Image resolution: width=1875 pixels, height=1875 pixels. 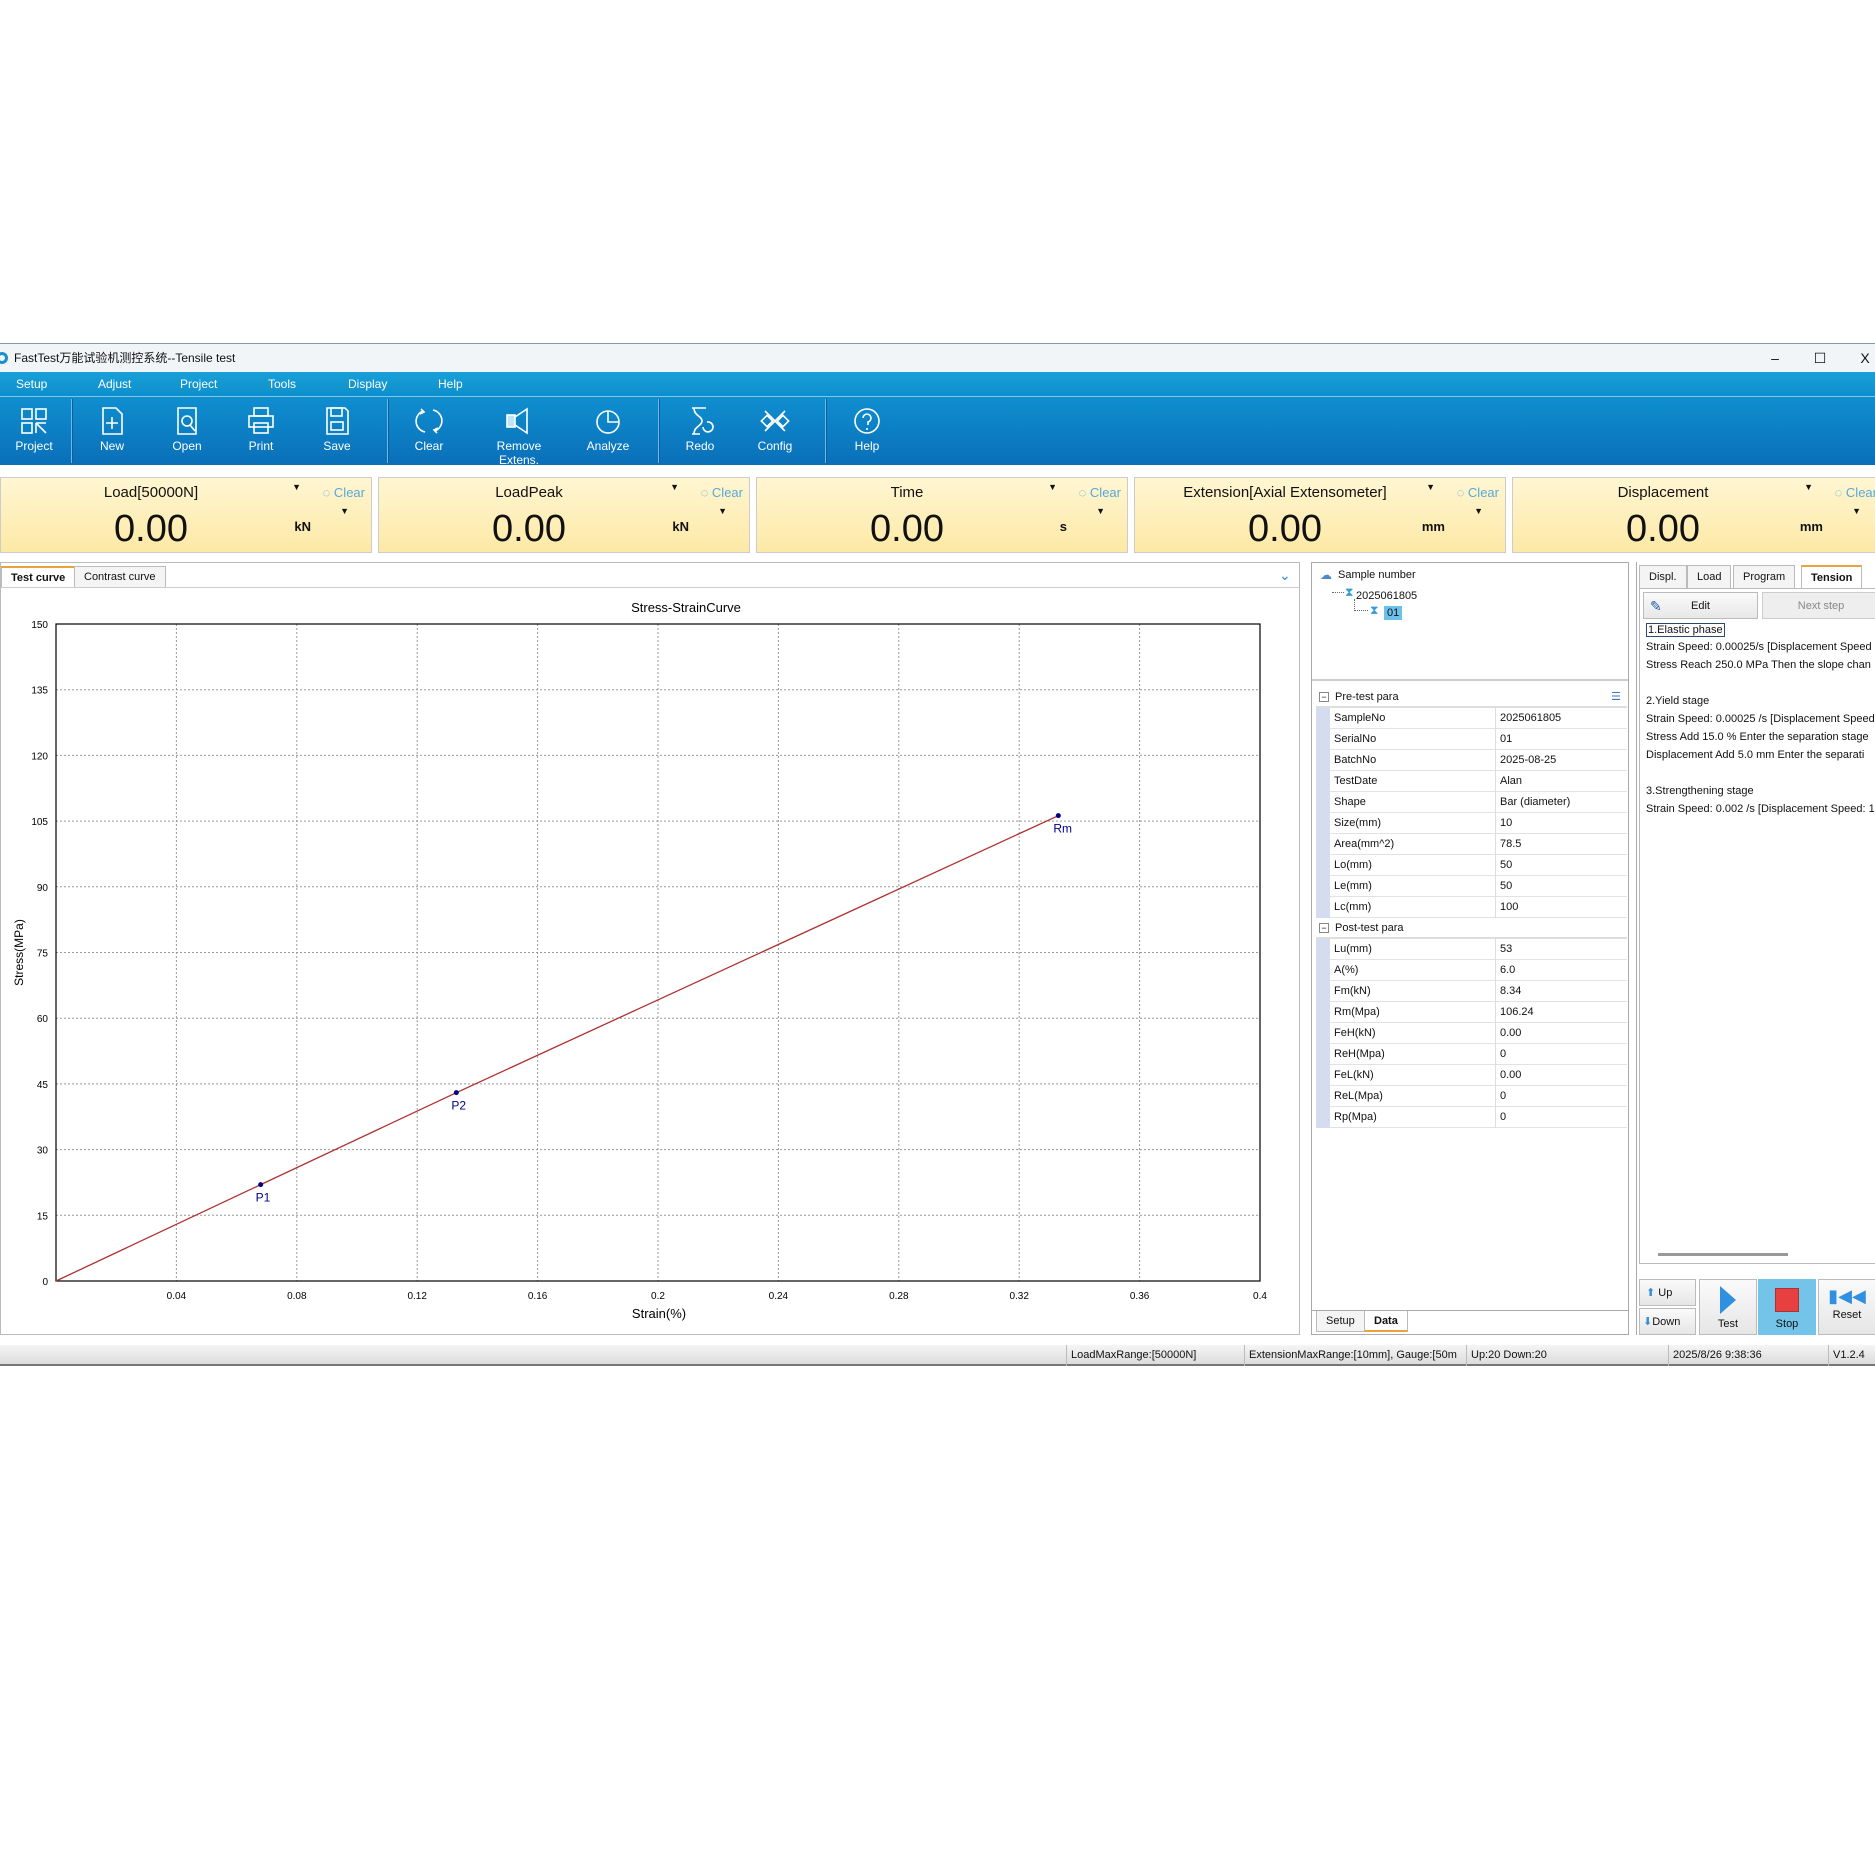 What do you see at coordinates (1471, 1096) in the screenshot?
I see `param-row: ReL(Mpa) 0` at bounding box center [1471, 1096].